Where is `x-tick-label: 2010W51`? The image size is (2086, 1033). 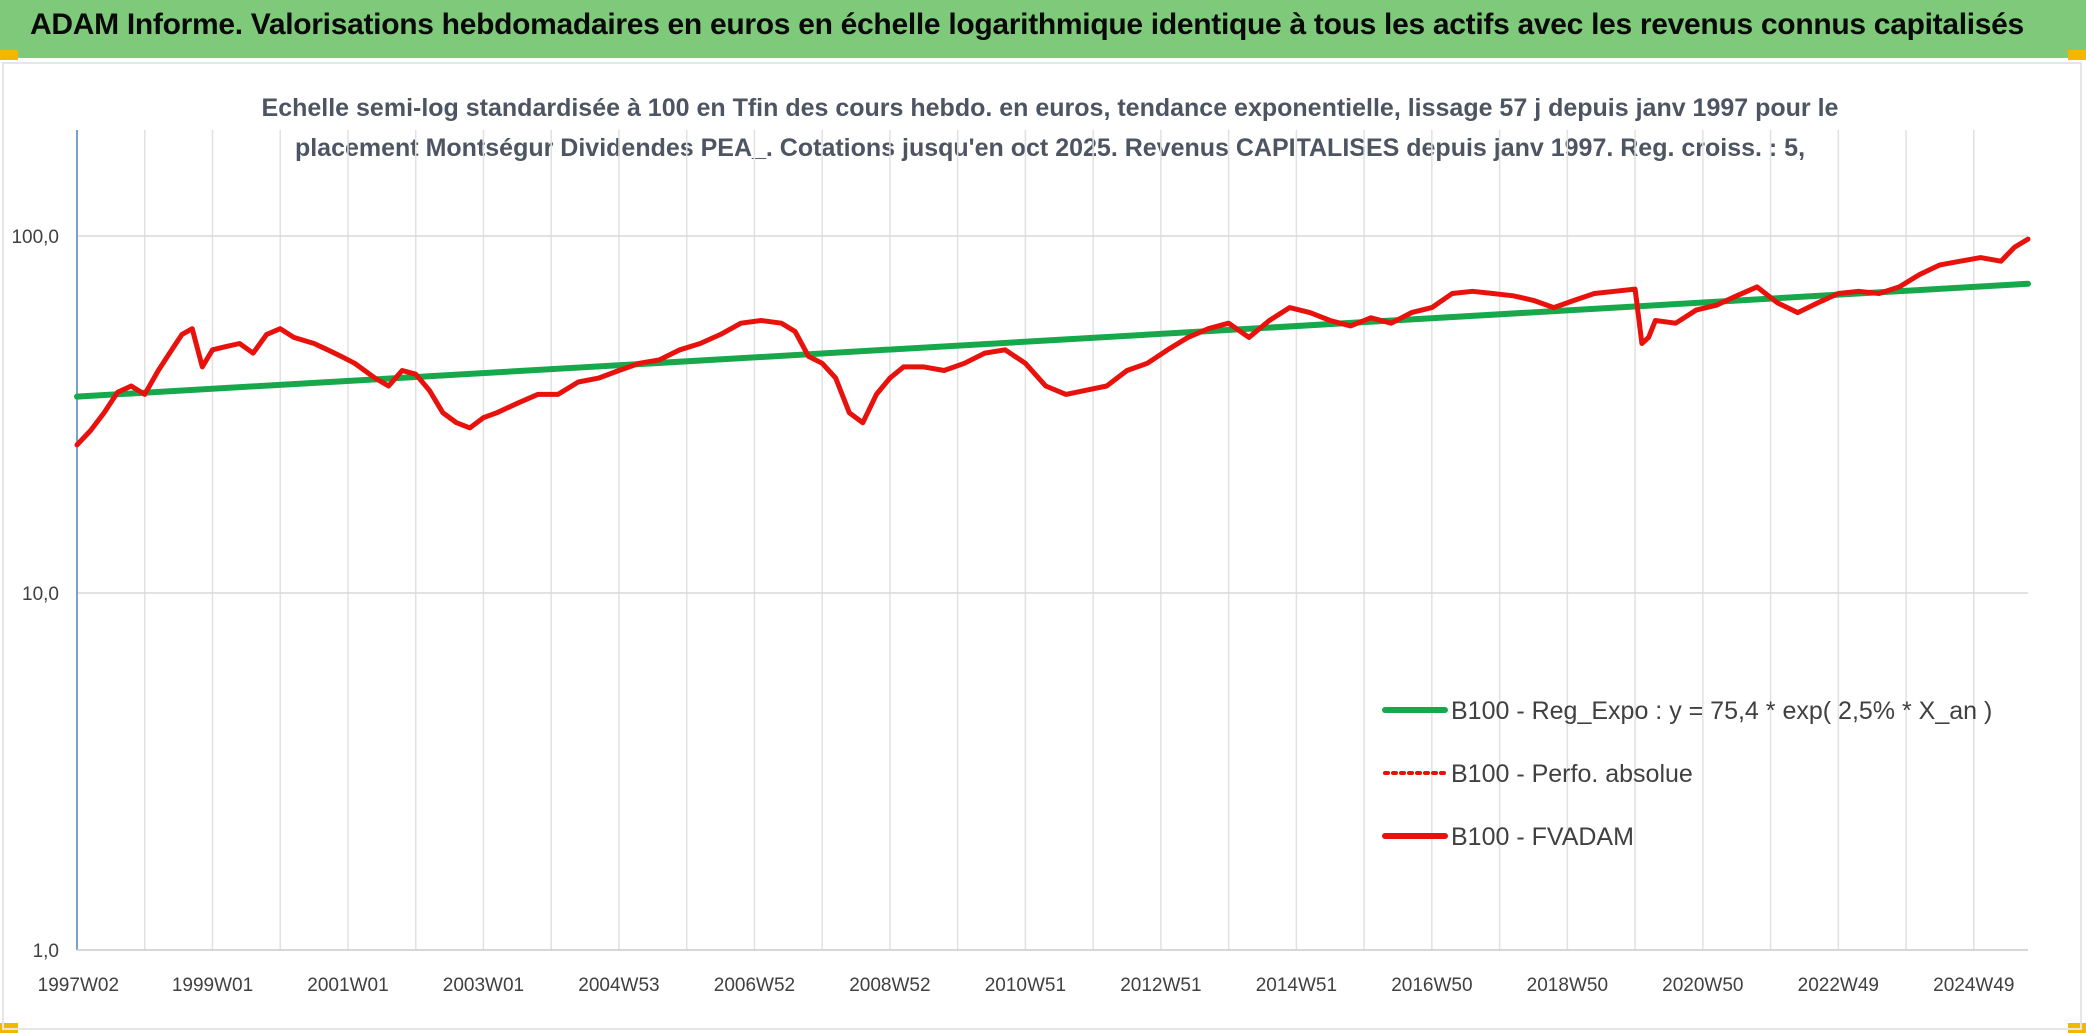 x-tick-label: 2010W51 is located at coordinates (1025, 985).